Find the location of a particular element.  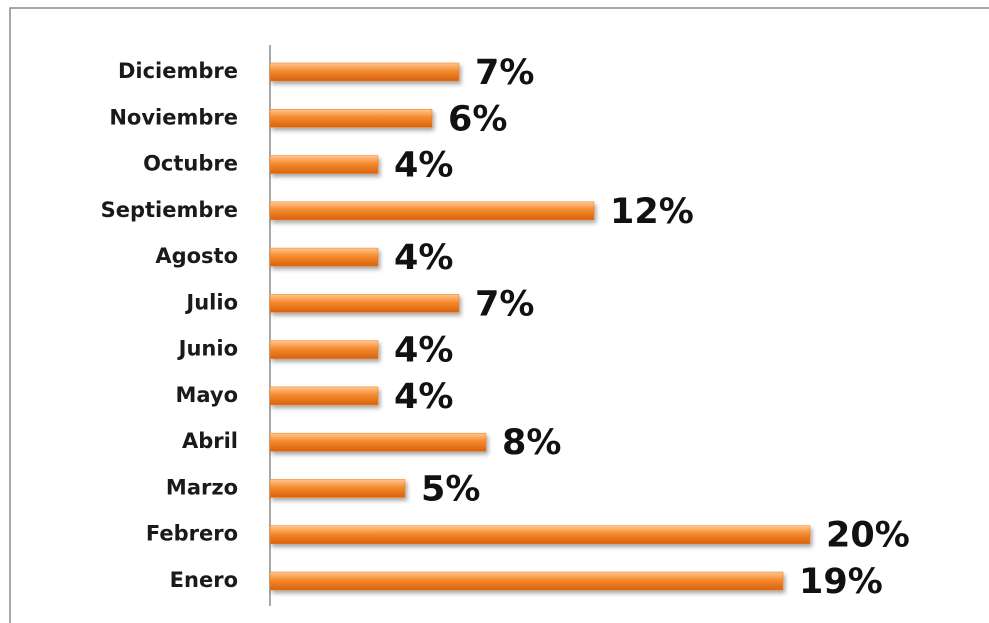

category-label: Marzo is located at coordinates (202, 487).